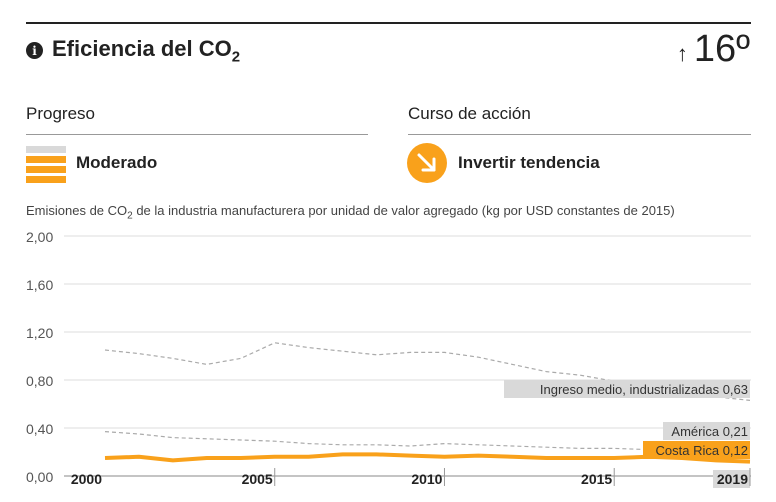 Image resolution: width=776 pixels, height=502 pixels. I want to click on top-rule, so click(388, 23).